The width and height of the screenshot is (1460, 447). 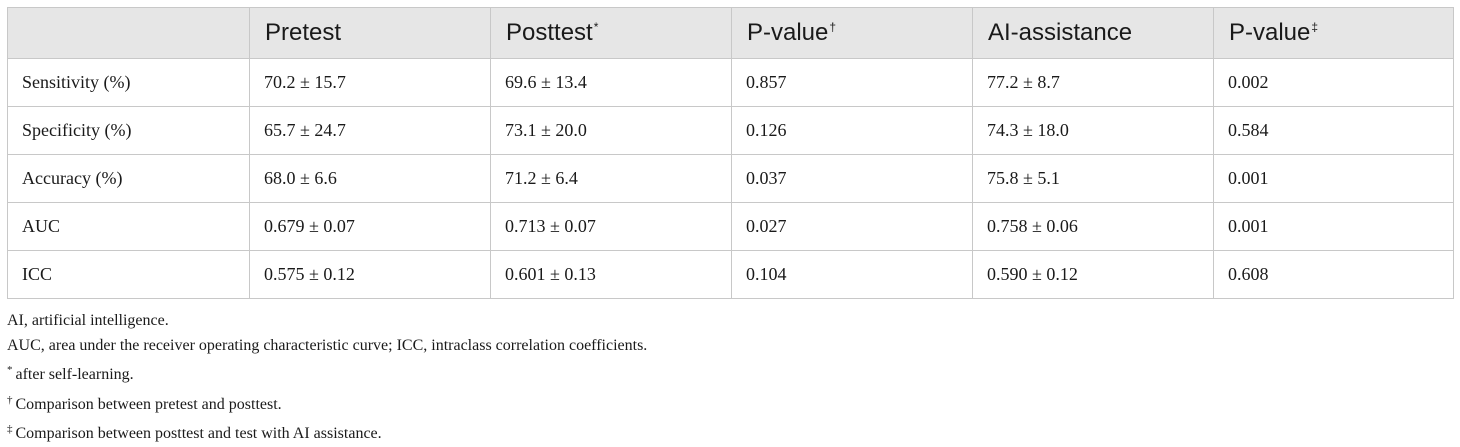 I want to click on table-cell: 71.2 ± 6.4, so click(x=611, y=178).